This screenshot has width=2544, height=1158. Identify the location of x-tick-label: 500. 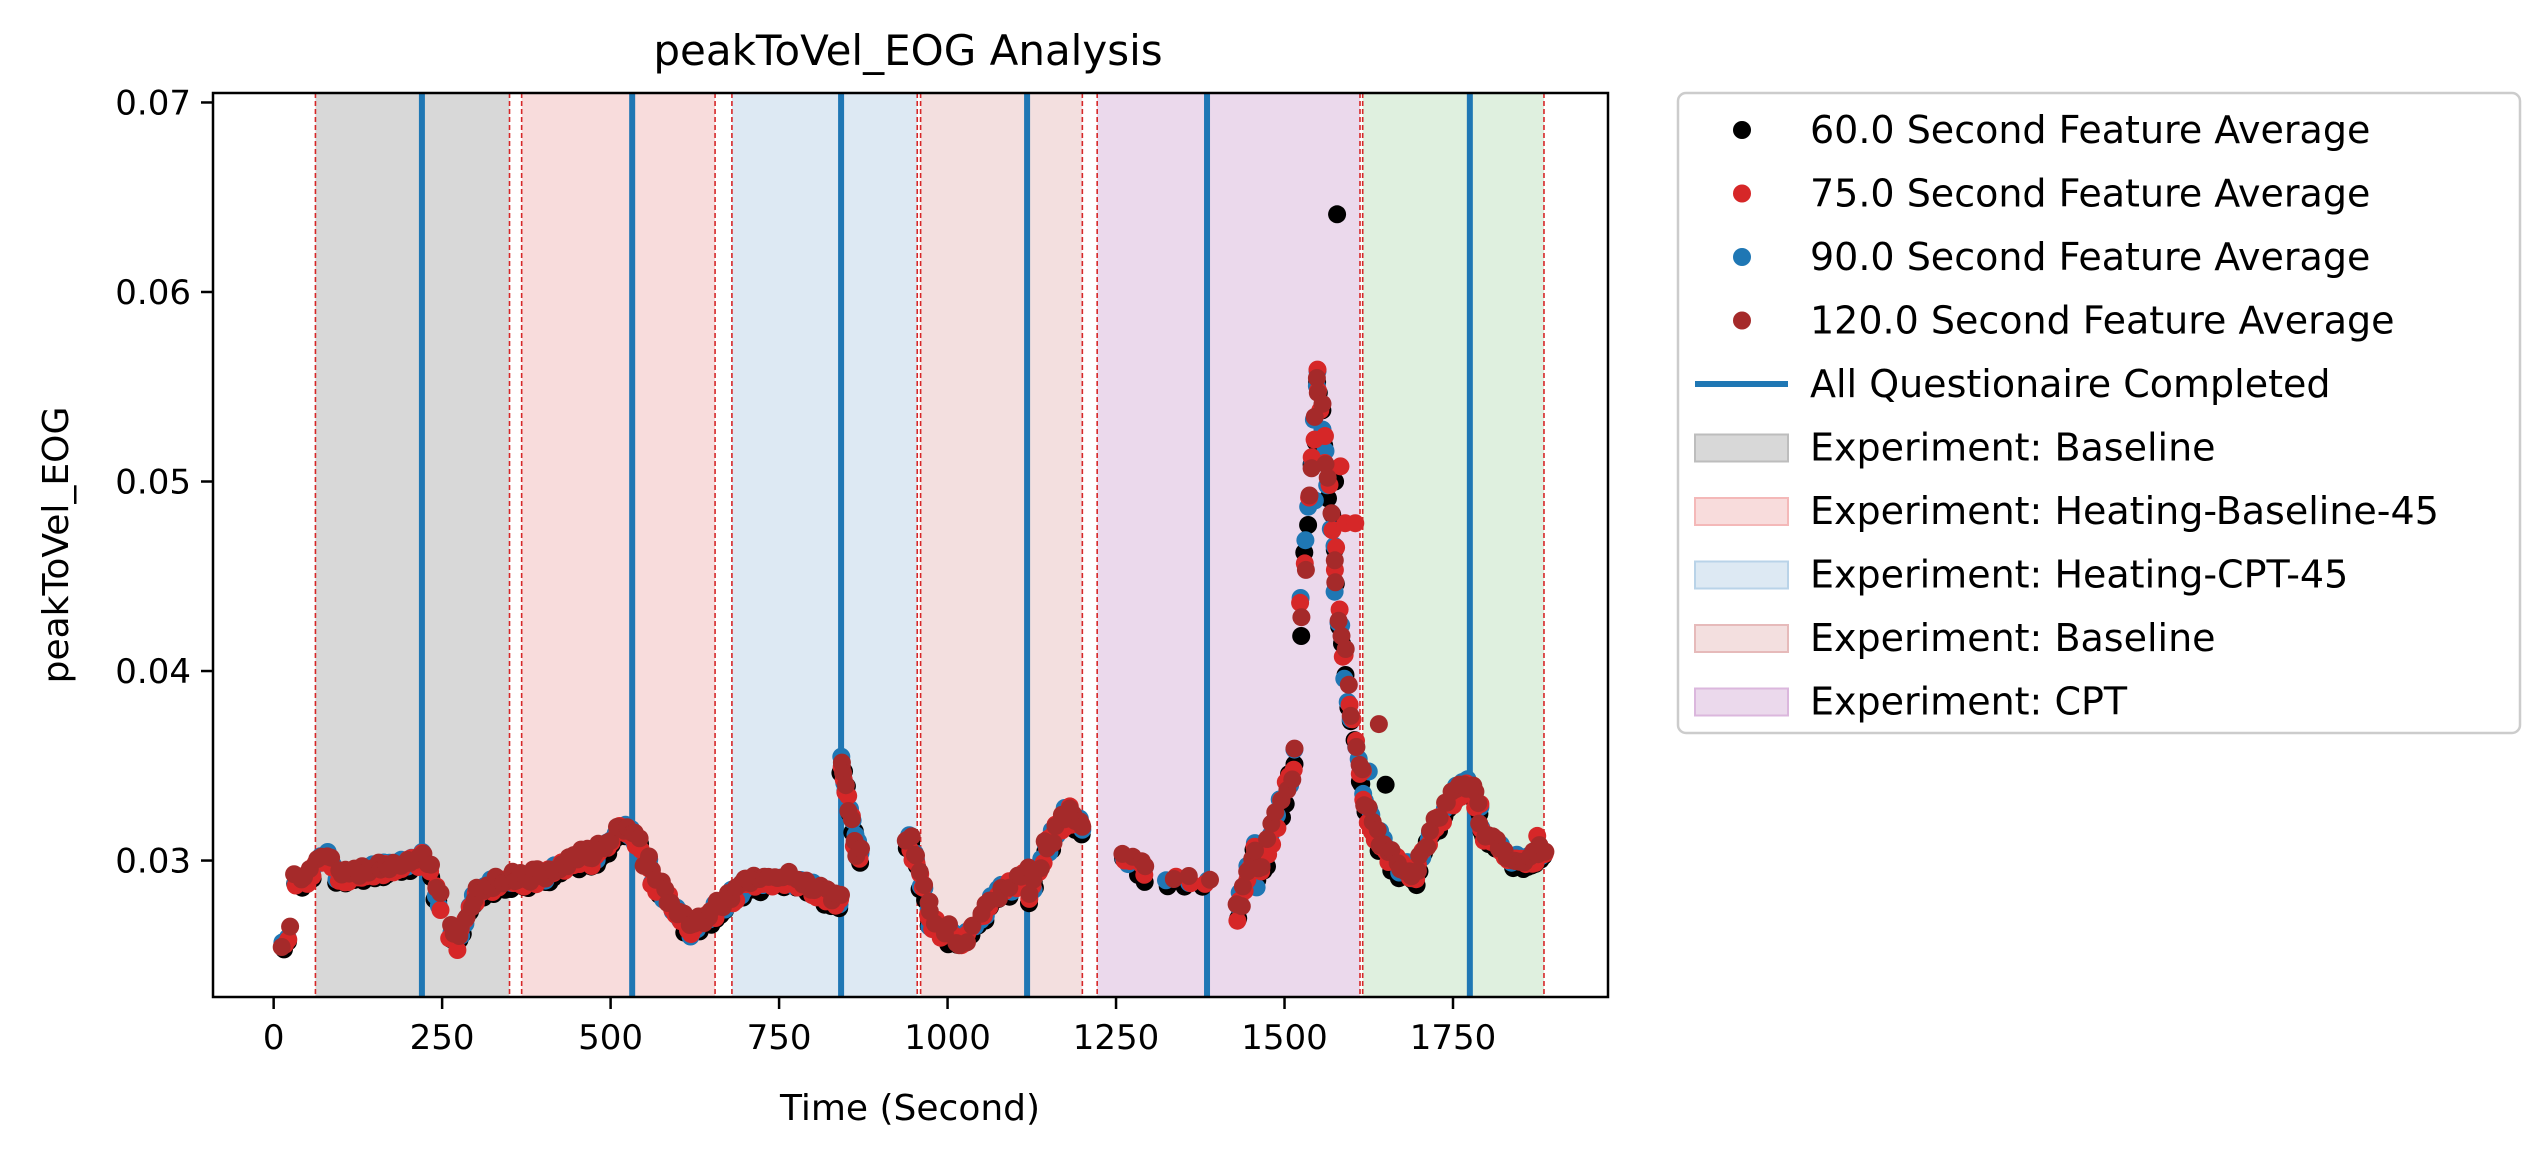
(610, 1038).